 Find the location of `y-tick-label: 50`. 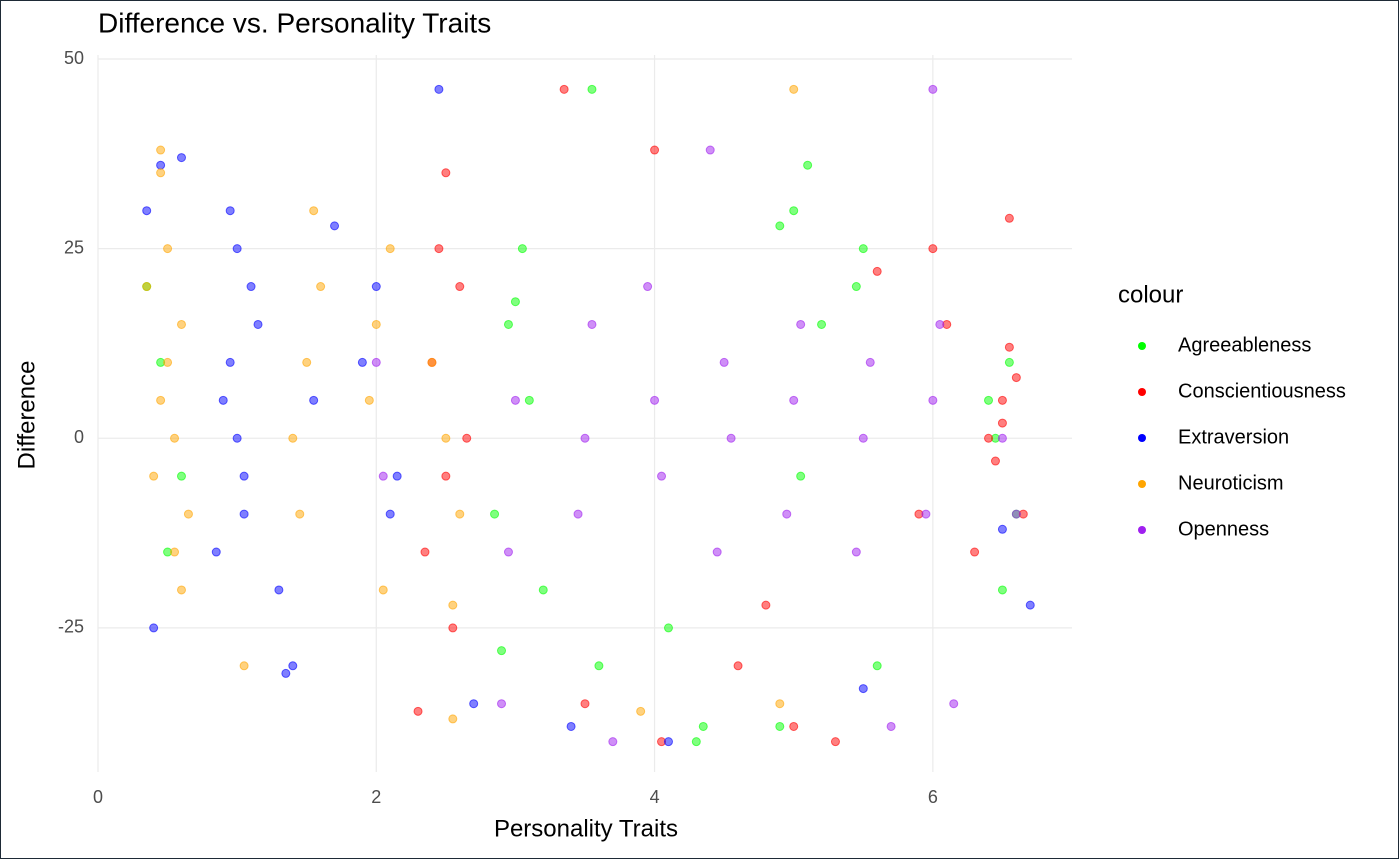

y-tick-label: 50 is located at coordinates (74, 58).